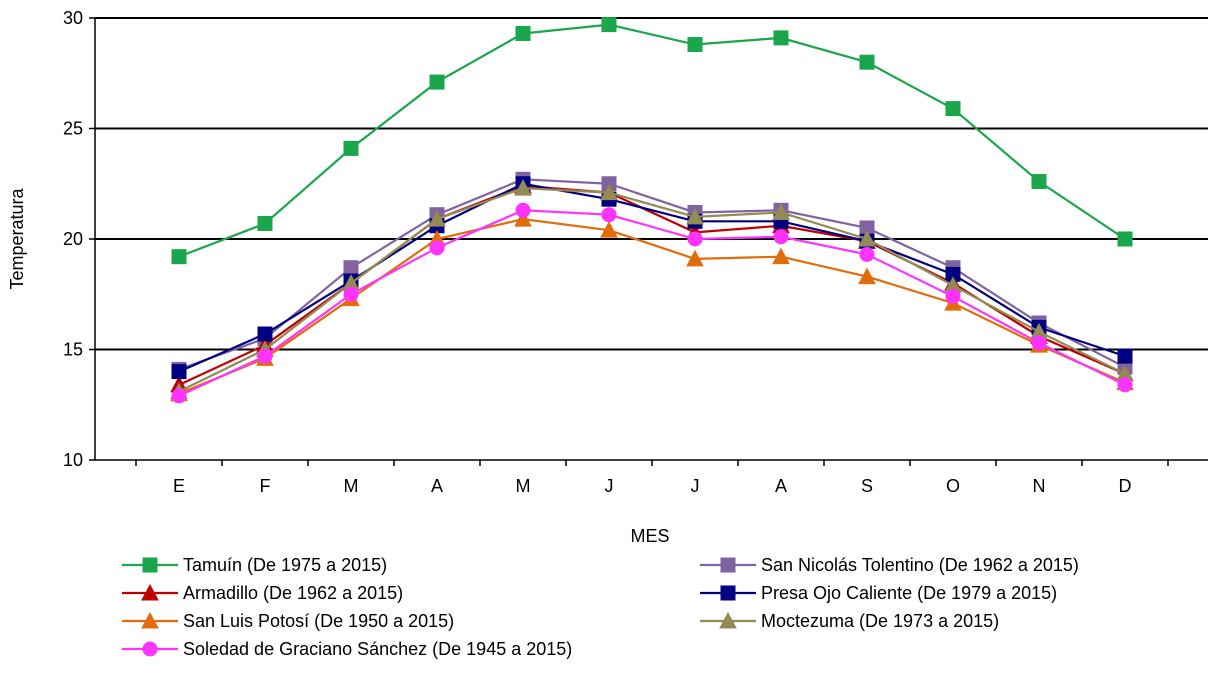 The image size is (1208, 676). Describe the element at coordinates (920, 565) in the screenshot. I see `legend-label: San Nicolás Tolentino (De 1962 a 2015)` at that location.